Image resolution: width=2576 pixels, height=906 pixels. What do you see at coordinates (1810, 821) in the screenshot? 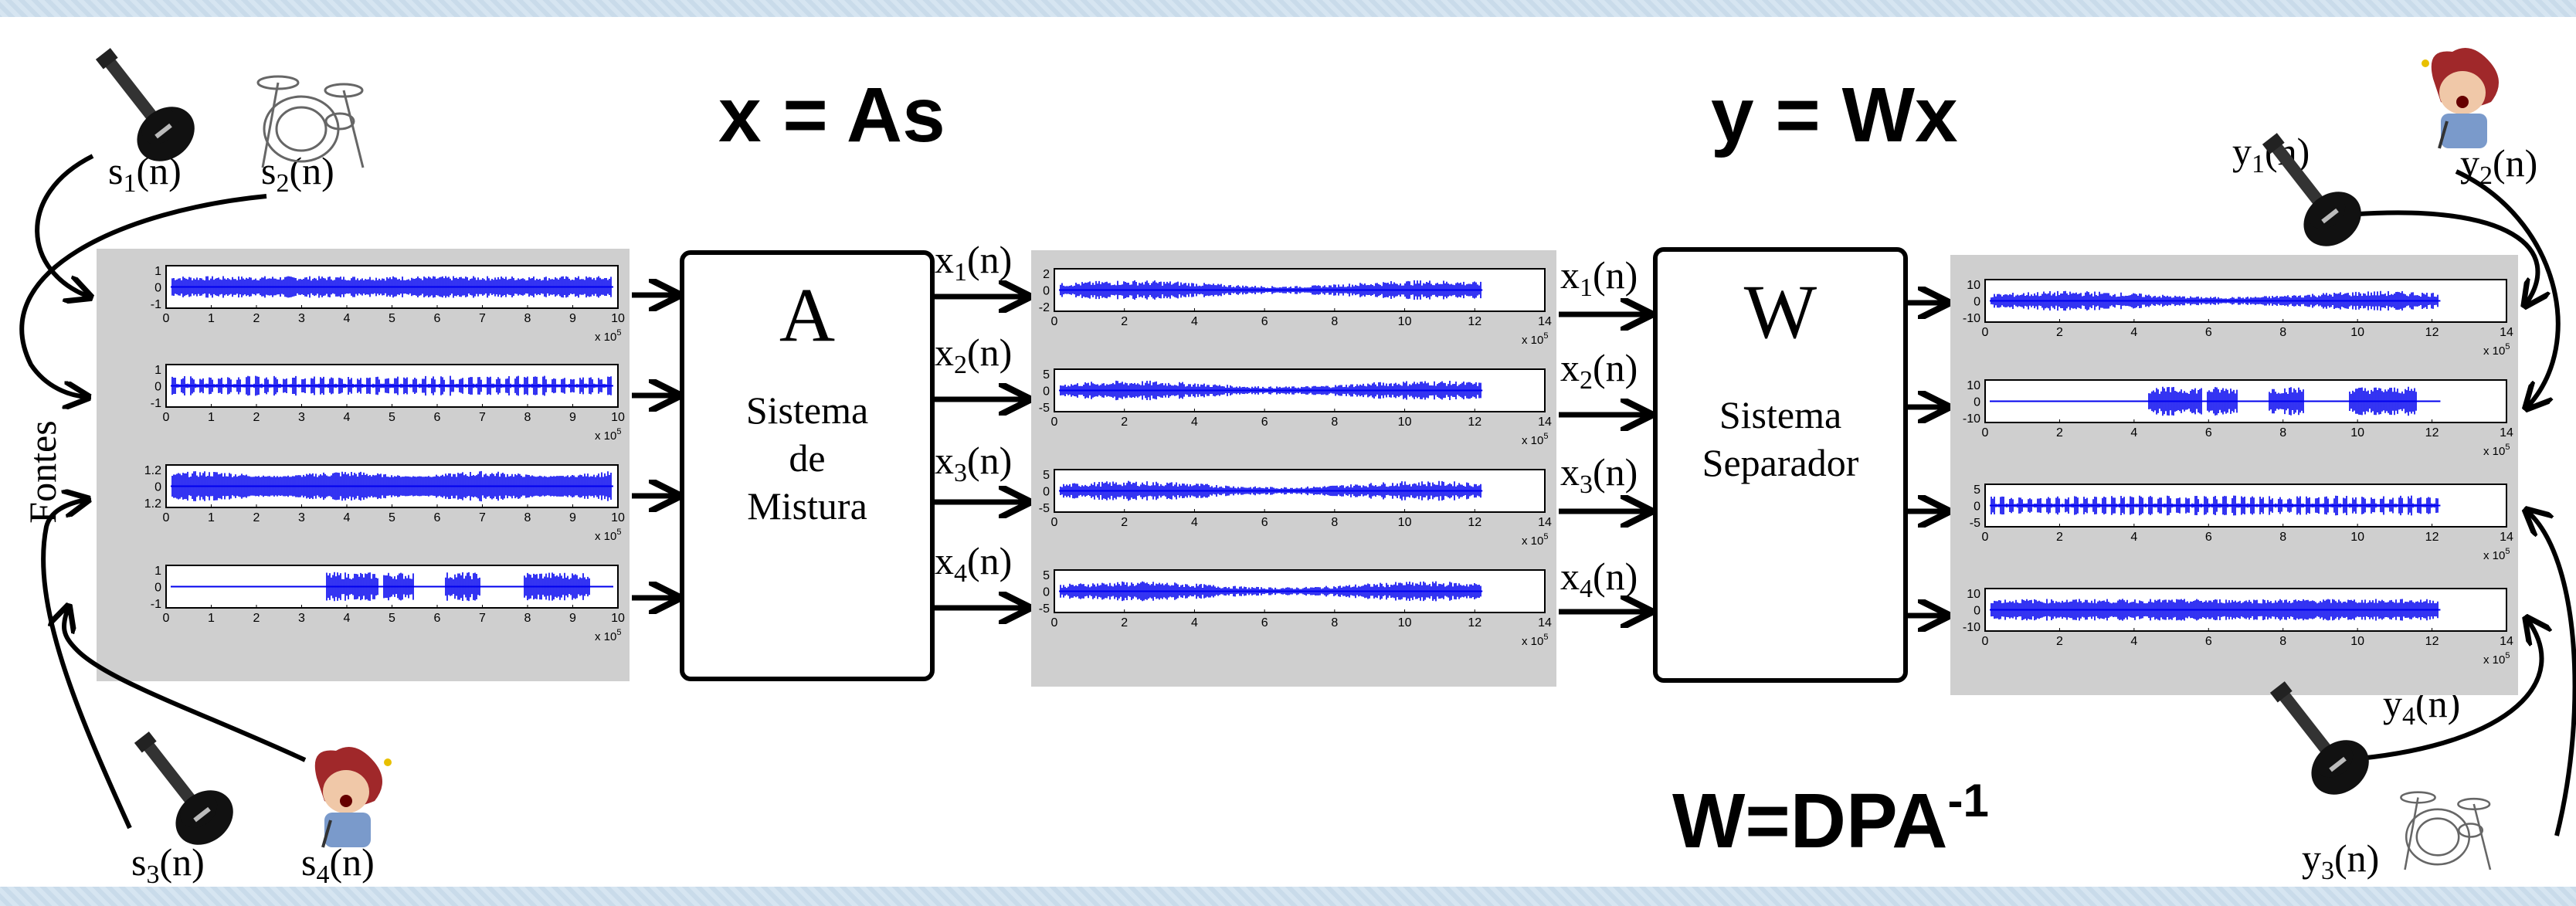
I see `w-definition-main: W=DPA` at bounding box center [1810, 821].